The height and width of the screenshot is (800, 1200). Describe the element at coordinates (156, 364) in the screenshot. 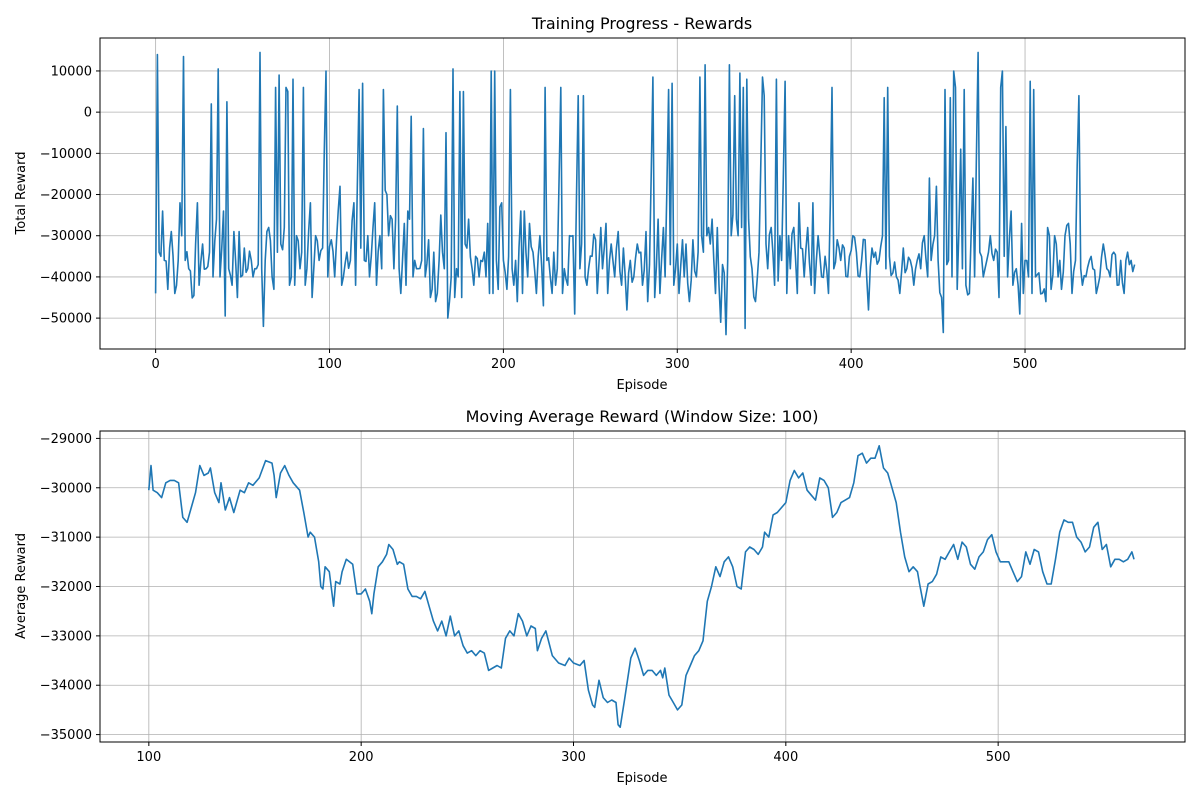

I see `rewards-x-tick-label: 0` at that location.